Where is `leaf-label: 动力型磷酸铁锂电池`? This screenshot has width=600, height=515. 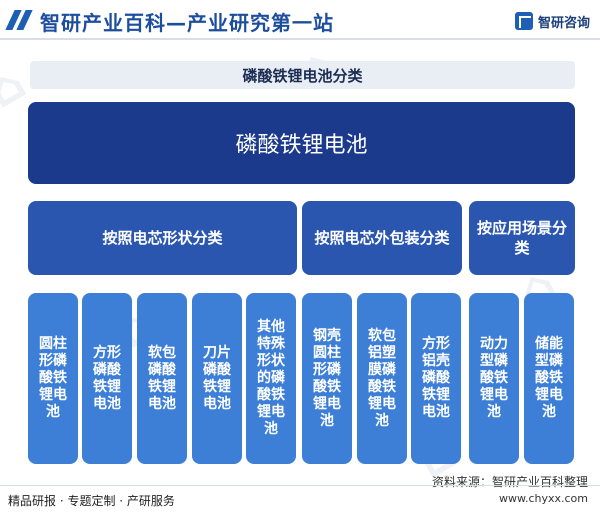 leaf-label: 动力型磷酸铁锂电池 is located at coordinates (494, 378).